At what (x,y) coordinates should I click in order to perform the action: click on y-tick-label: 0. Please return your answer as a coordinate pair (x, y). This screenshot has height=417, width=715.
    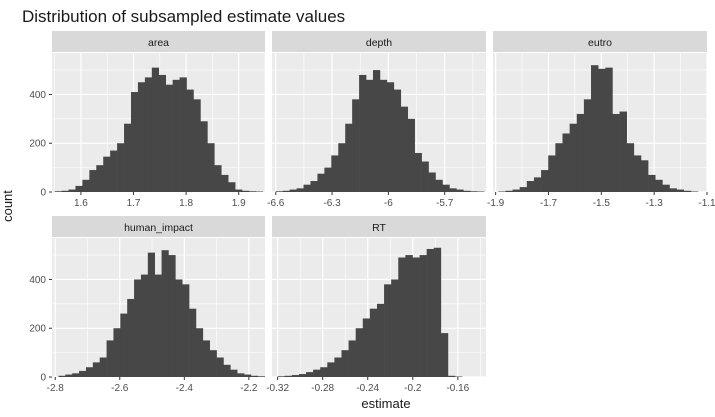
    Looking at the image, I should click on (43, 193).